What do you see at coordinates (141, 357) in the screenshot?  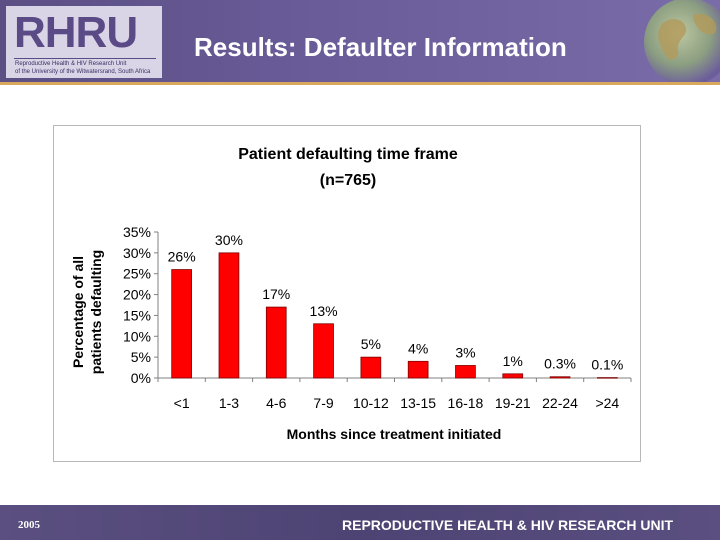 I see `y-tick-label: 5%` at bounding box center [141, 357].